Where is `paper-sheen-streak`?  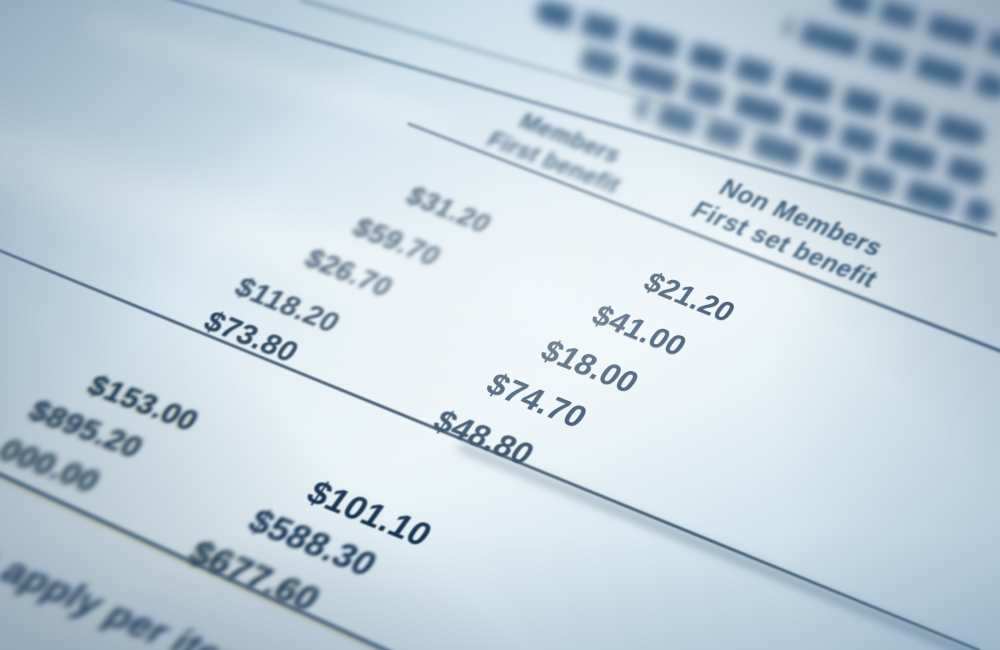 paper-sheen-streak is located at coordinates (270, 76).